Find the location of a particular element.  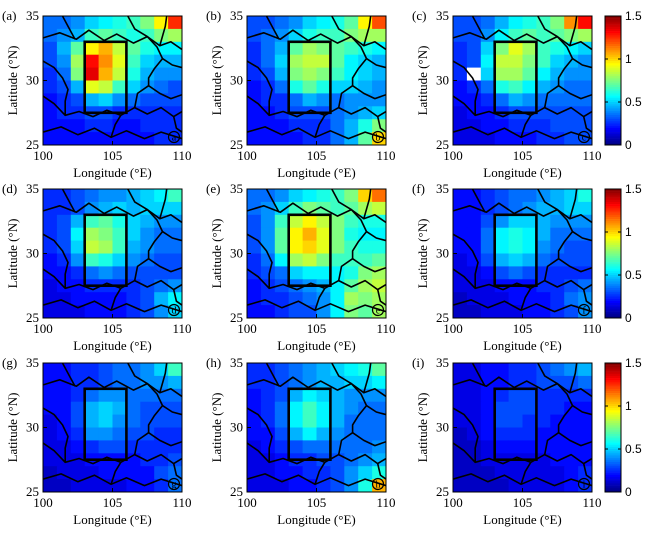

corner-mark-letter: i is located at coordinates (584, 485).